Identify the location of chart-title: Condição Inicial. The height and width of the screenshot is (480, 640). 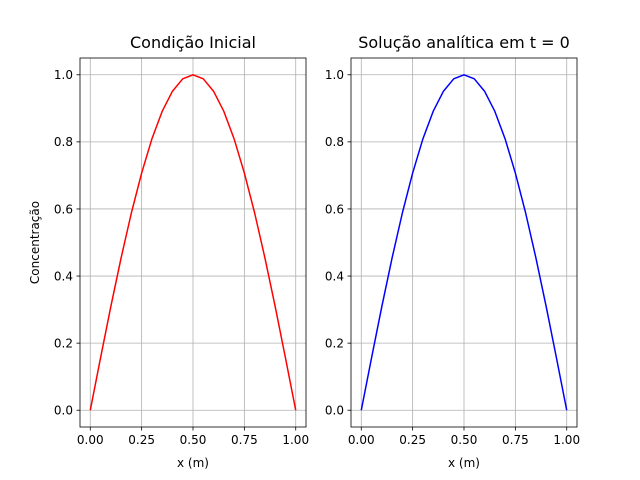
(193, 42).